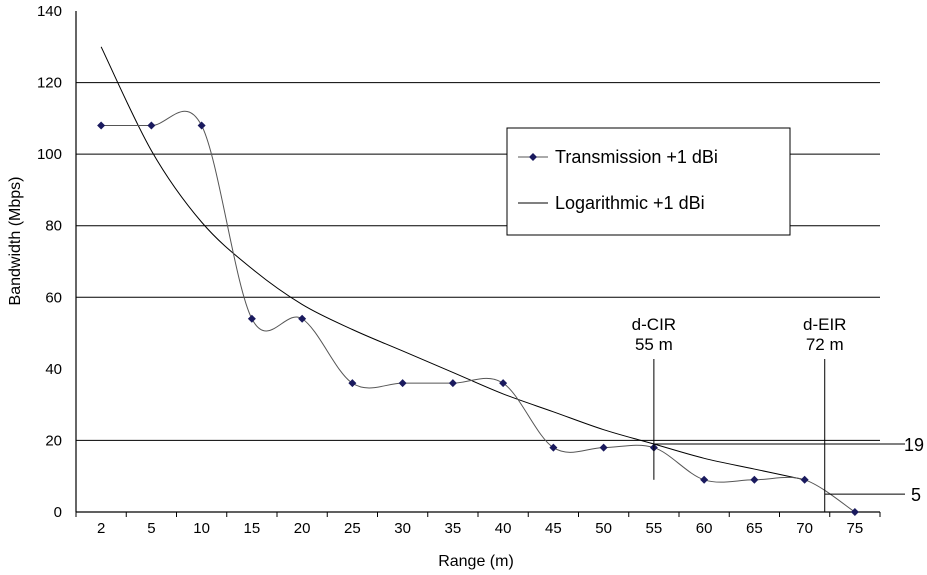 The image size is (927, 575). I want to click on x-tick-label: 30, so click(402, 528).